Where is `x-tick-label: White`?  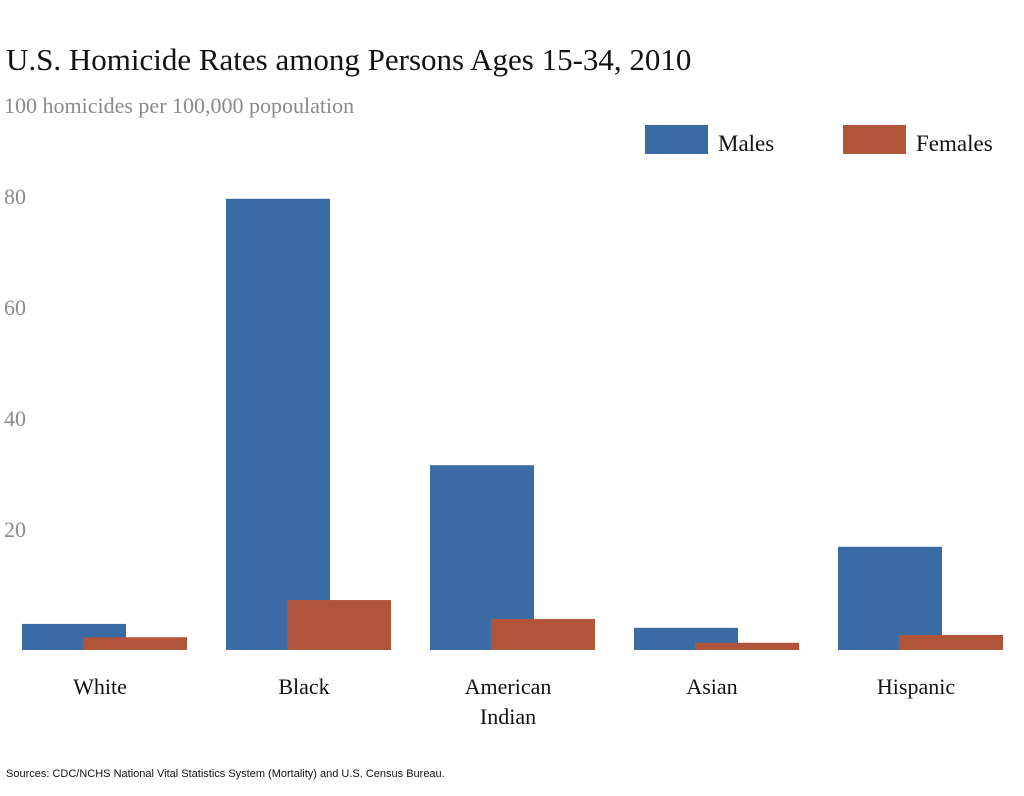 x-tick-label: White is located at coordinates (100, 686).